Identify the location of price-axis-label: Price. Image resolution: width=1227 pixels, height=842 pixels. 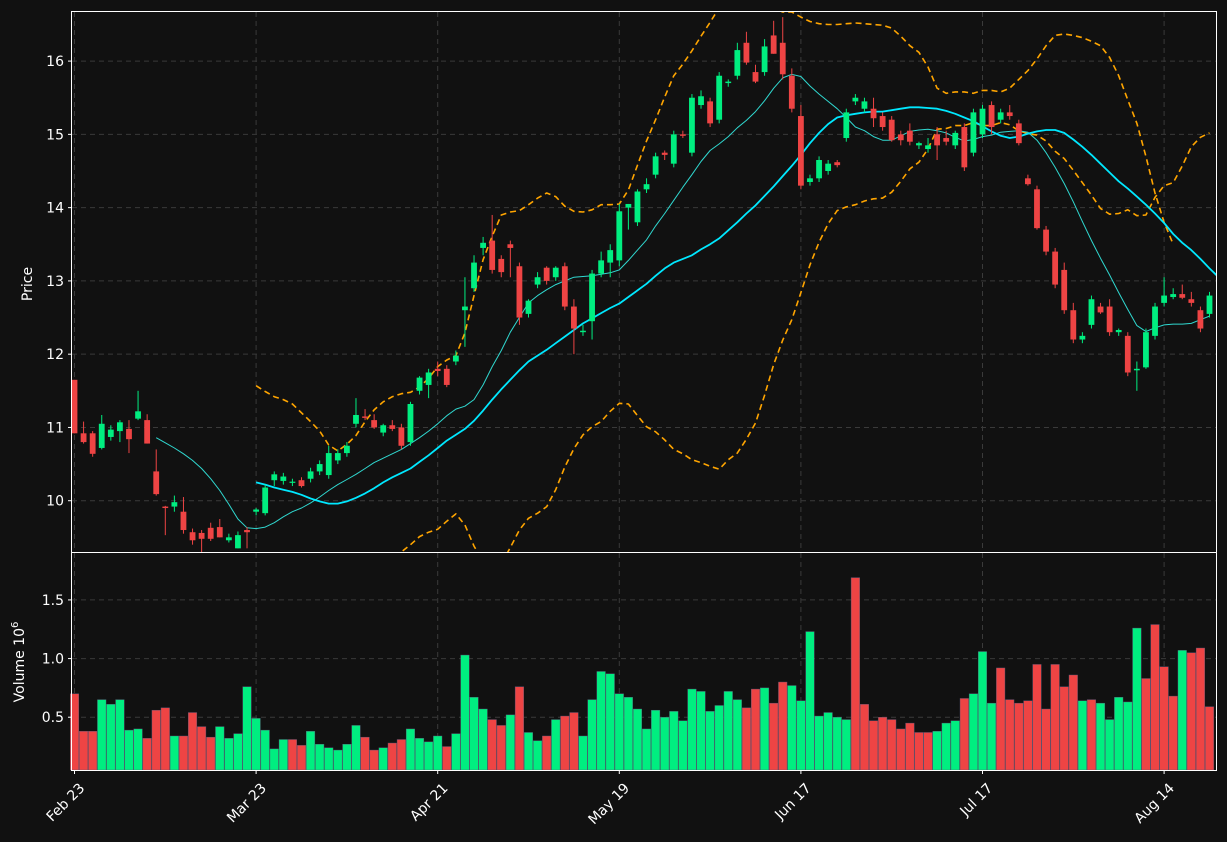
(28, 284).